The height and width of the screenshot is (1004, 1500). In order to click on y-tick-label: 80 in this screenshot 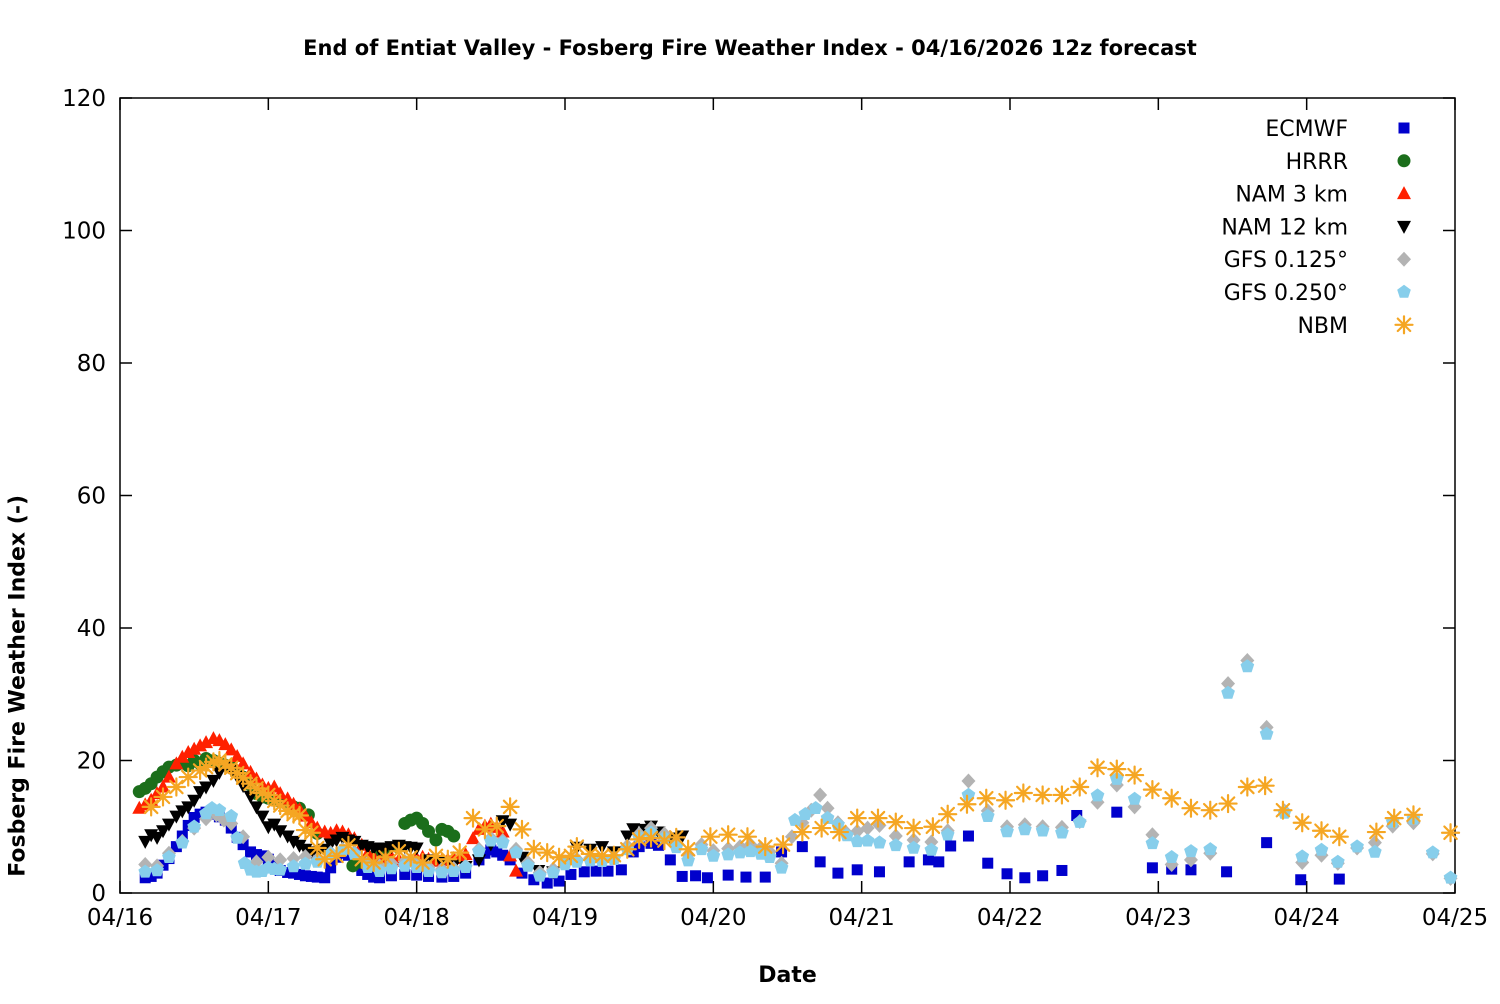, I will do `click(91, 364)`.